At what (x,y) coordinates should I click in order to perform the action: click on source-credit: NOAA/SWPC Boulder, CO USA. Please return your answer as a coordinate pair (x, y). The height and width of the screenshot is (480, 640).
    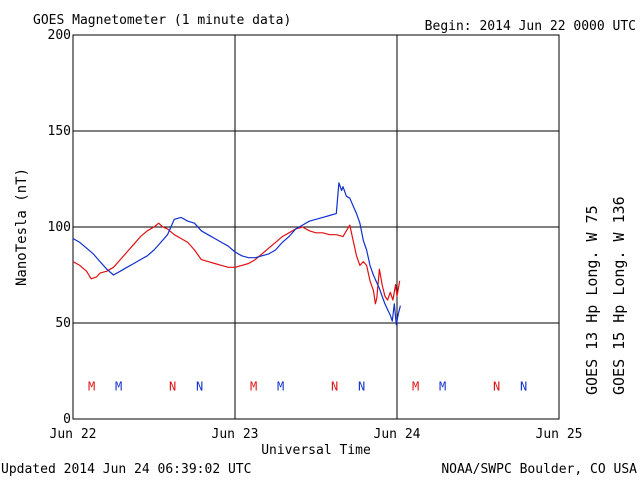
    Looking at the image, I should click on (539, 469).